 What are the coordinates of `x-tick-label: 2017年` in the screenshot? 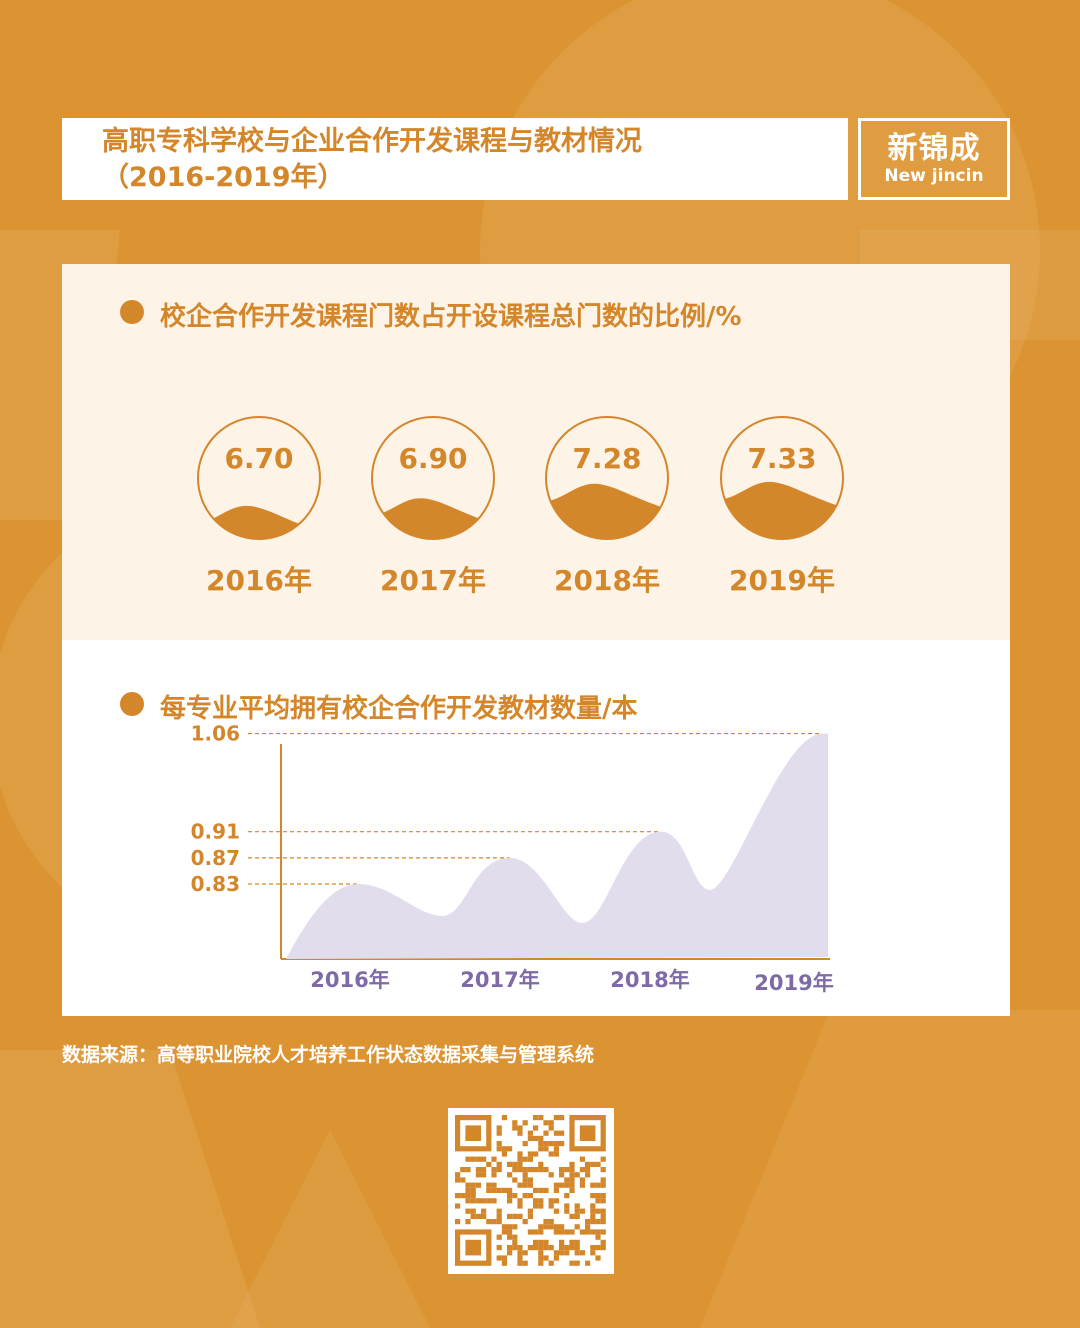 It's located at (499, 980).